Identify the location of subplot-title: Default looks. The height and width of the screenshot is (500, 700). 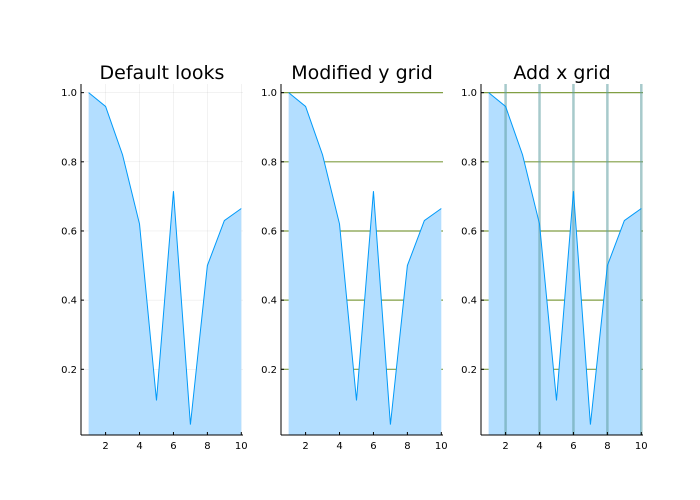
(162, 73).